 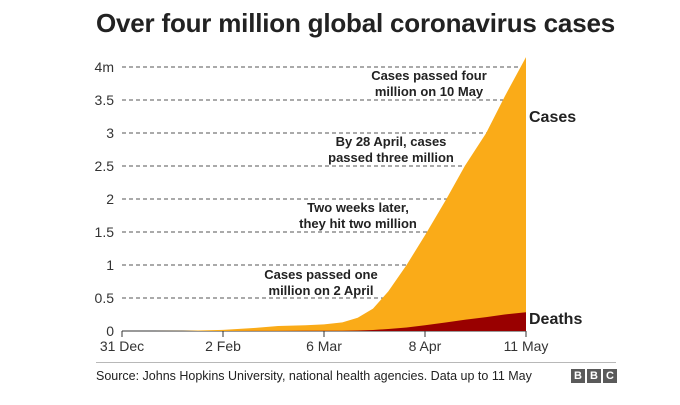 I want to click on y-tick-label: 4m, so click(x=104, y=67).